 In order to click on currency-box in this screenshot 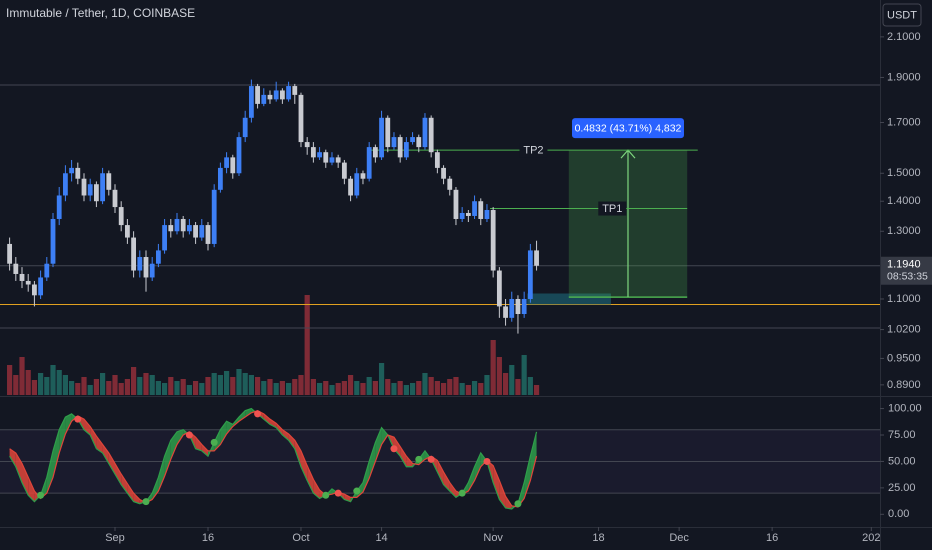, I will do `click(902, 15)`.